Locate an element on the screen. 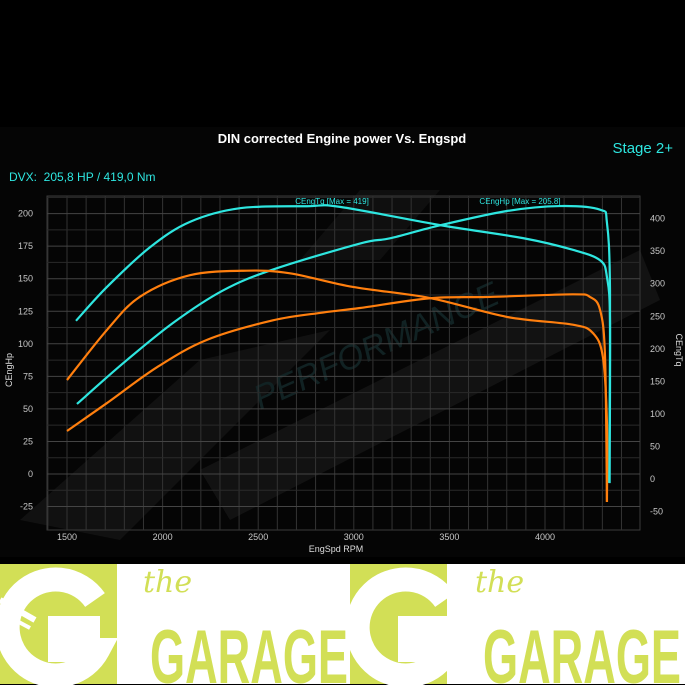 This screenshot has width=685, height=685. annotation-hp-max: CEngHp [Max = 205.8] is located at coordinates (519, 201).